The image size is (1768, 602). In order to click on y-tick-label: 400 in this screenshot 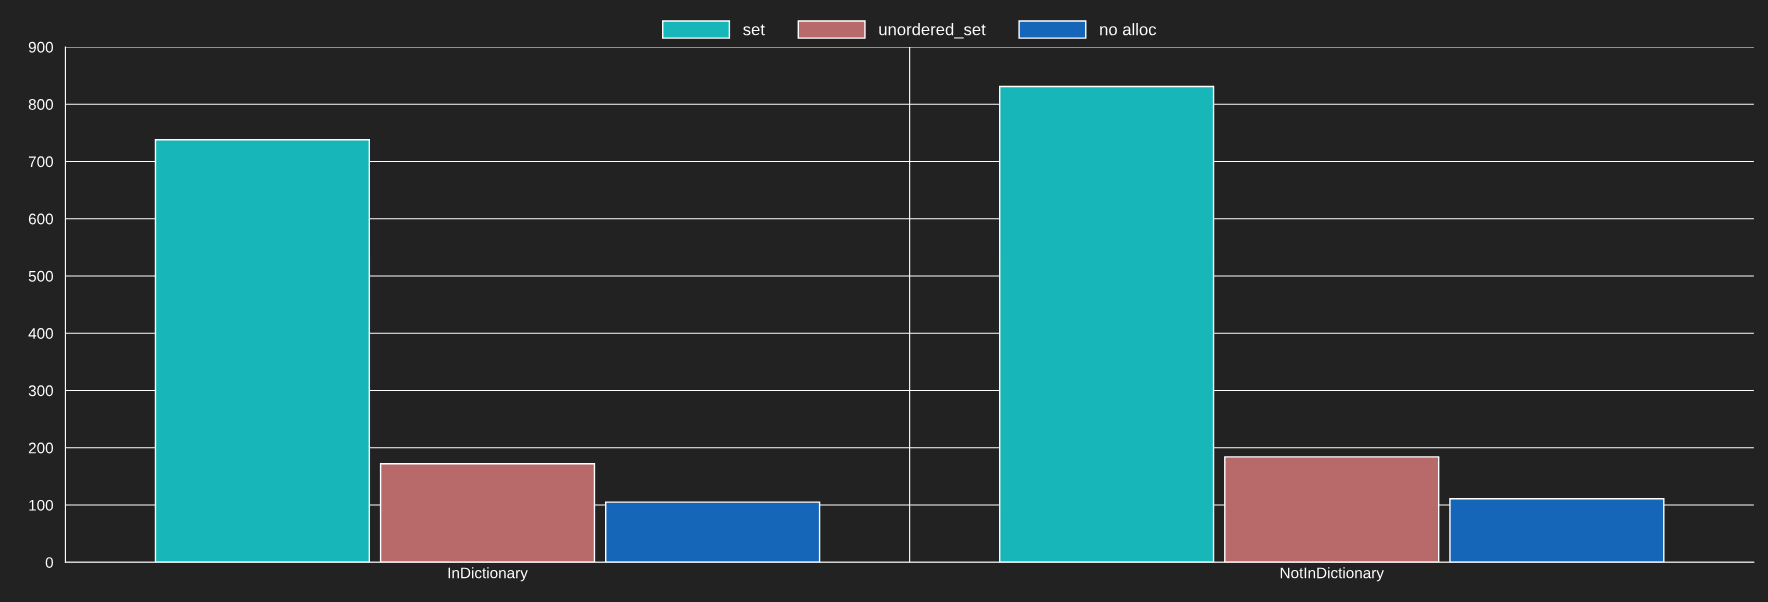, I will do `click(41, 333)`.